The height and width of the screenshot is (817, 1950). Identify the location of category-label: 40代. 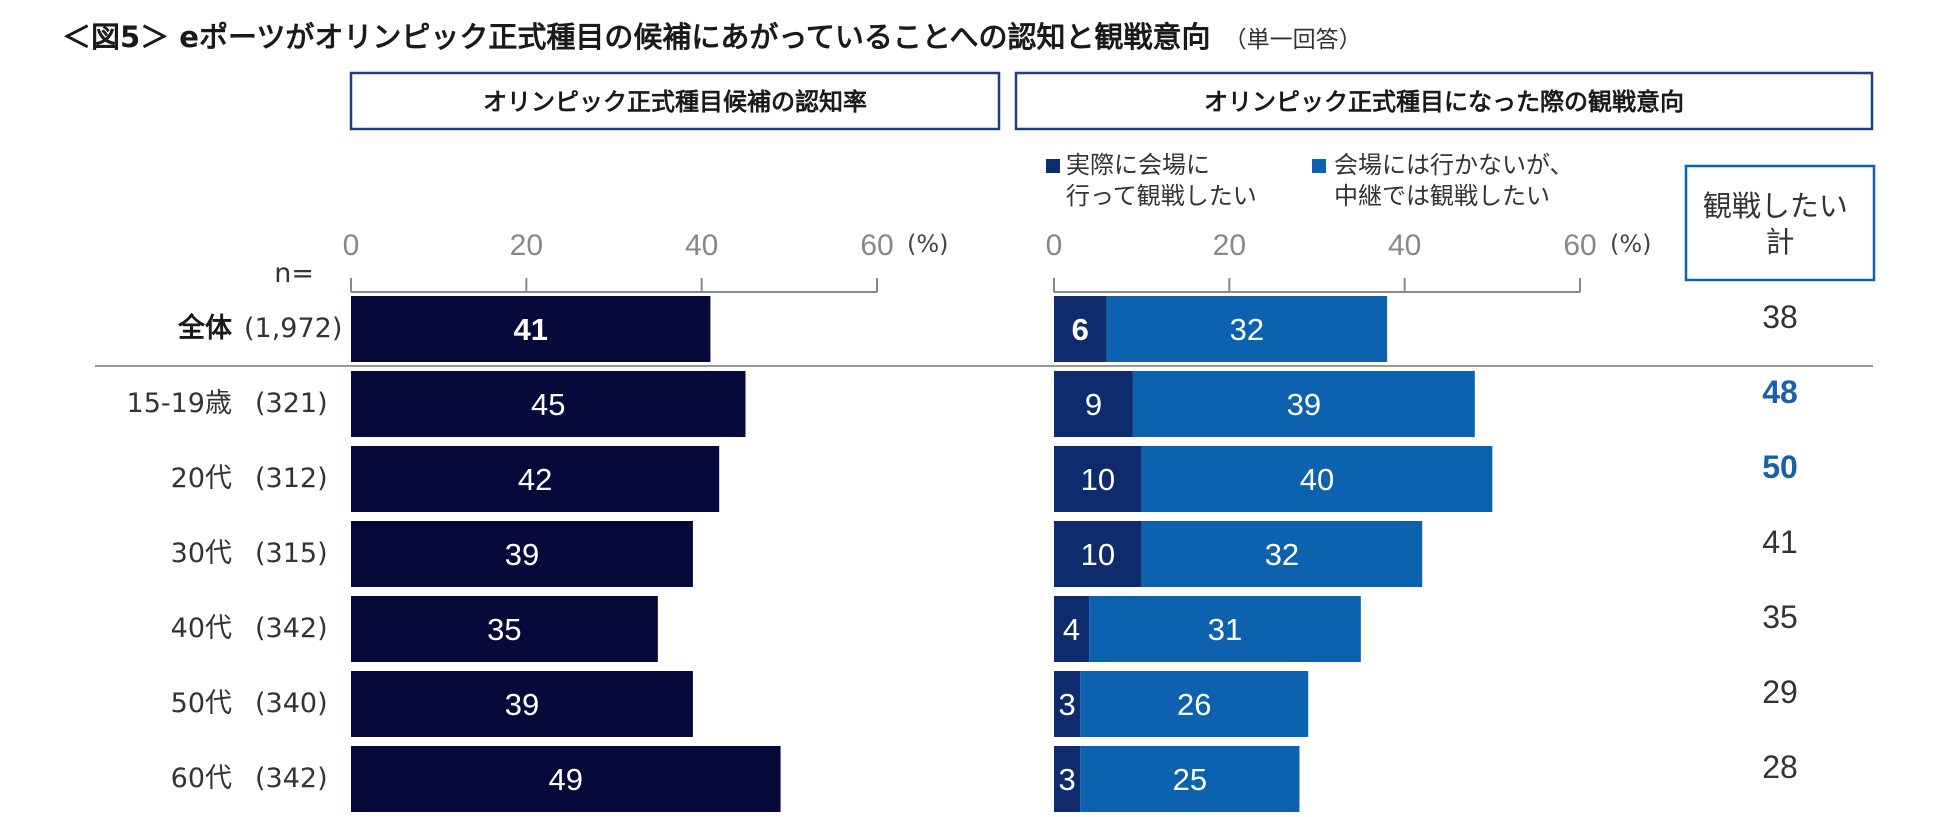
(201, 628).